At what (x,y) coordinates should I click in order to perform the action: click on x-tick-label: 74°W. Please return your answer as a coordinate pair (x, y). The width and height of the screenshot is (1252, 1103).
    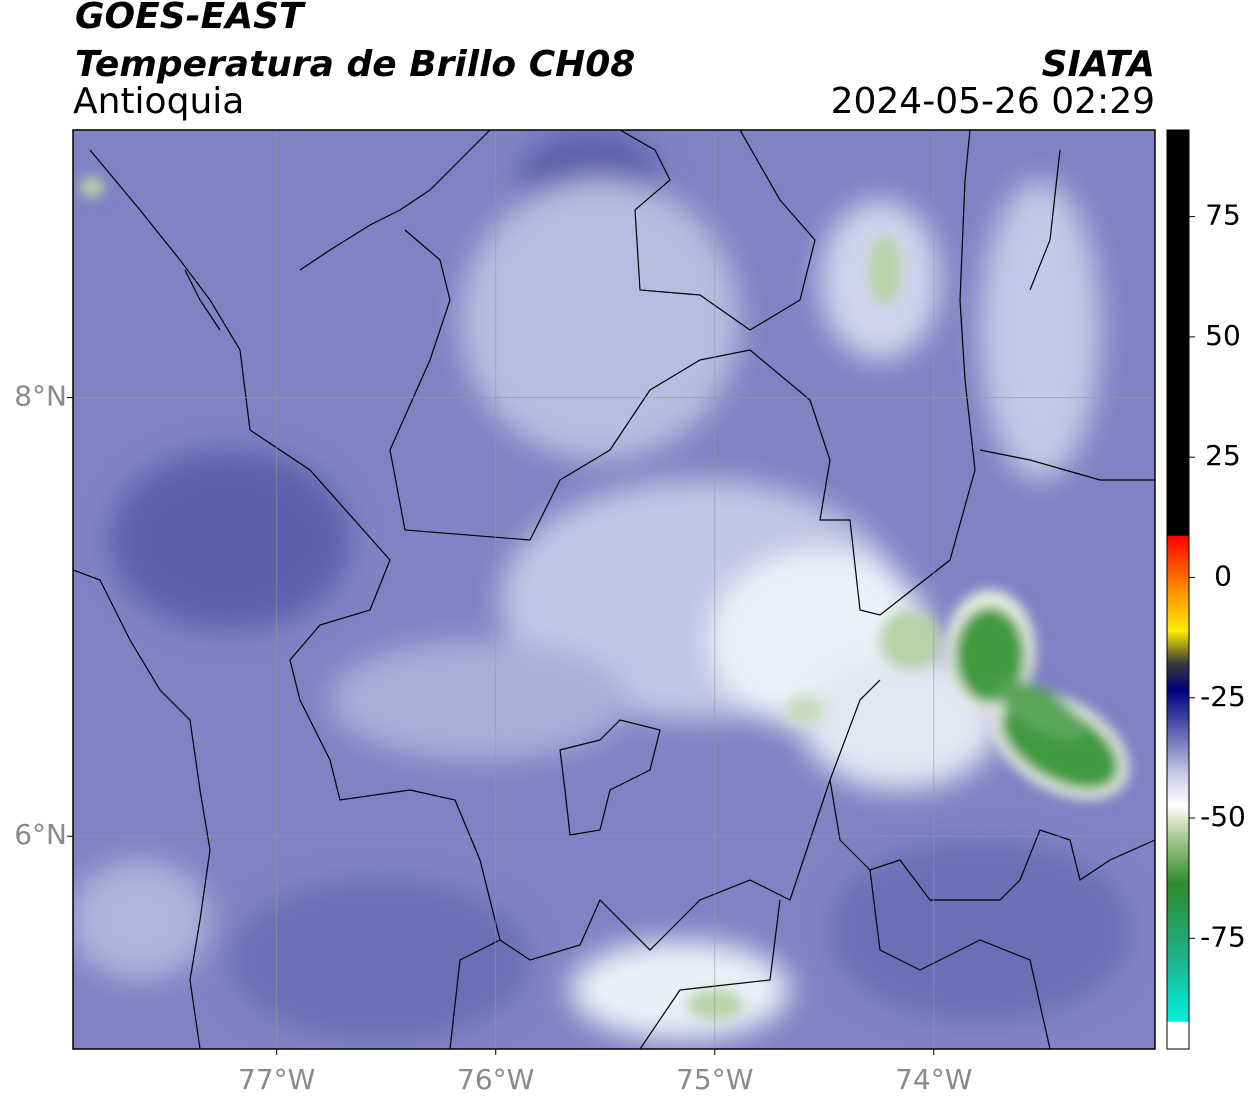
    Looking at the image, I should click on (933, 1079).